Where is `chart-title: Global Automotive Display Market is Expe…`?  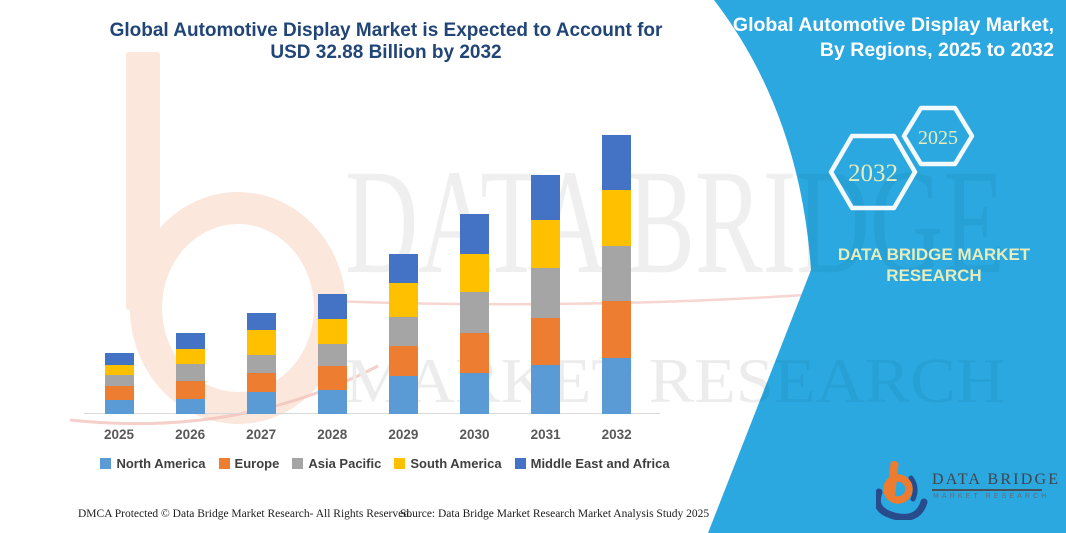
chart-title: Global Automotive Display Market is Expe… is located at coordinates (386, 42).